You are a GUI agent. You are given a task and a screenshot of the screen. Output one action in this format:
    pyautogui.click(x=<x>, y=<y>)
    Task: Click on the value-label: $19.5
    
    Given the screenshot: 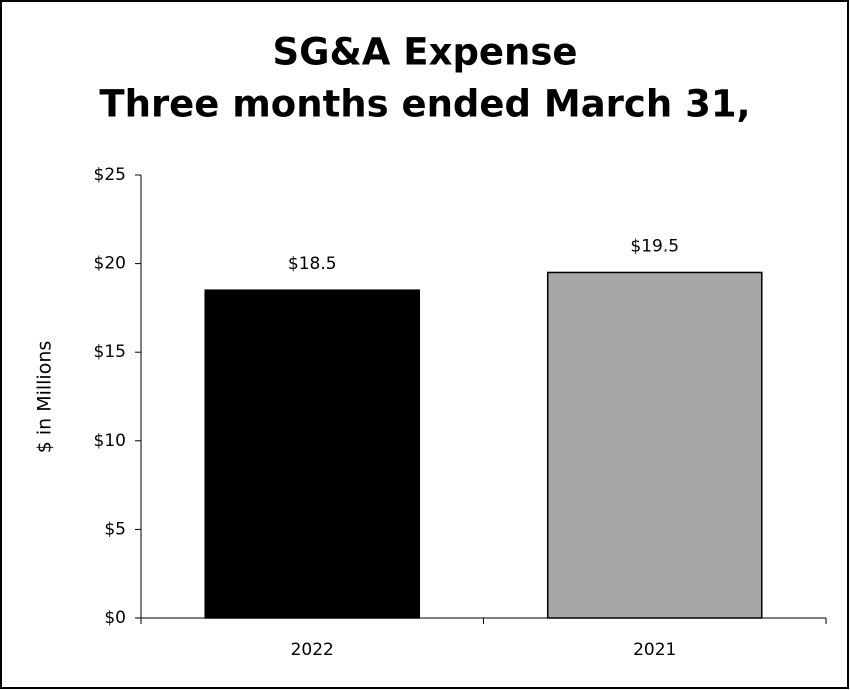 What is the action you would take?
    pyautogui.click(x=654, y=246)
    